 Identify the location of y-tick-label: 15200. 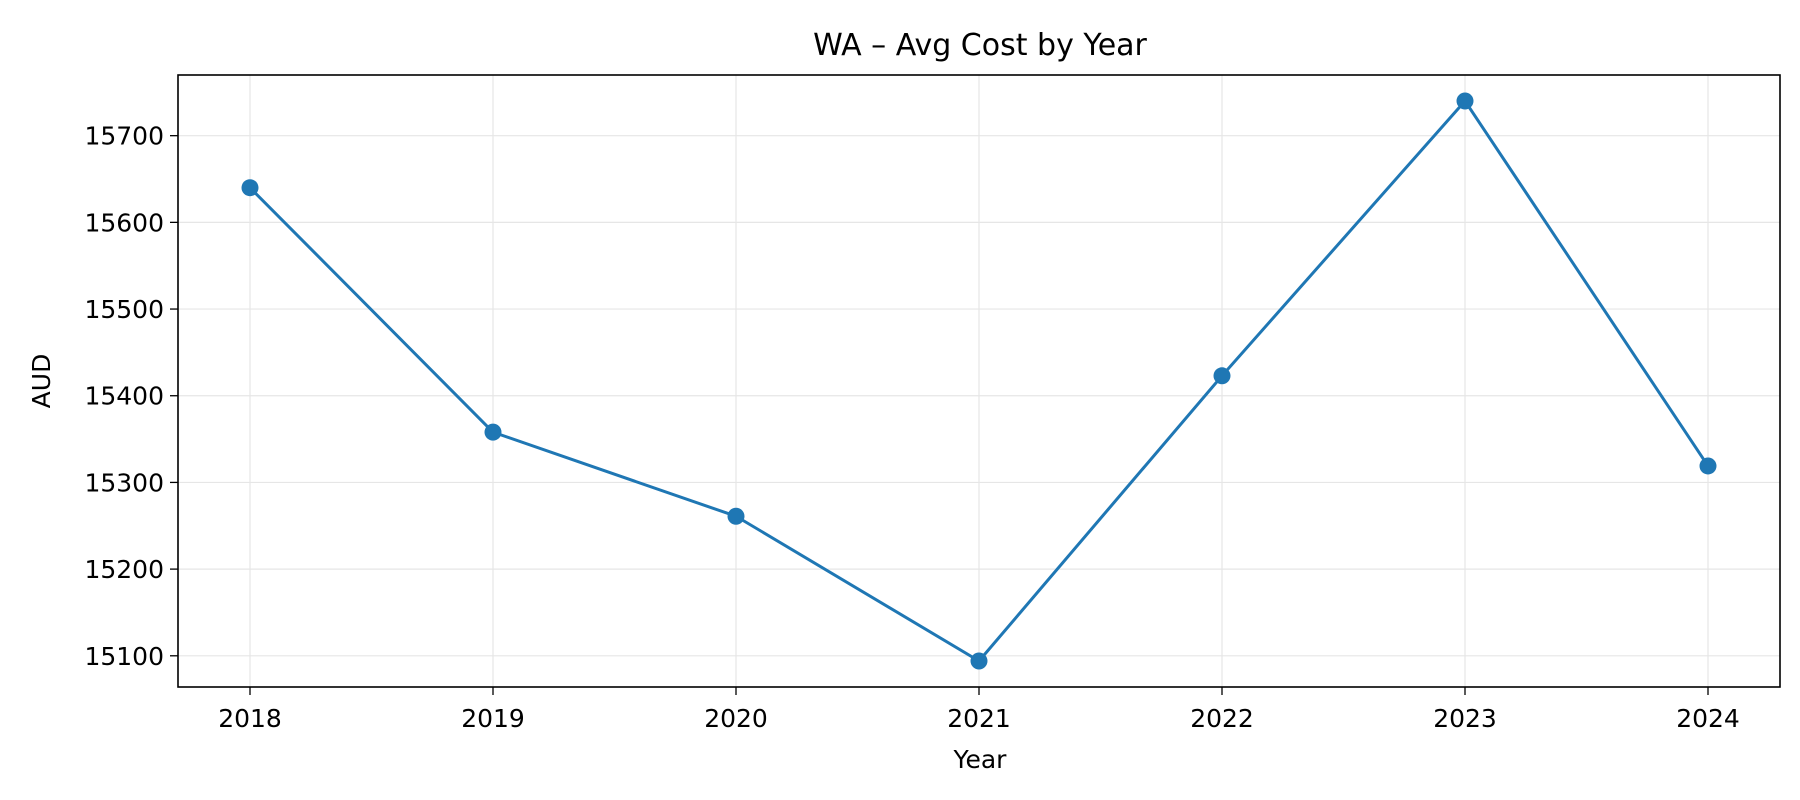
(124, 569).